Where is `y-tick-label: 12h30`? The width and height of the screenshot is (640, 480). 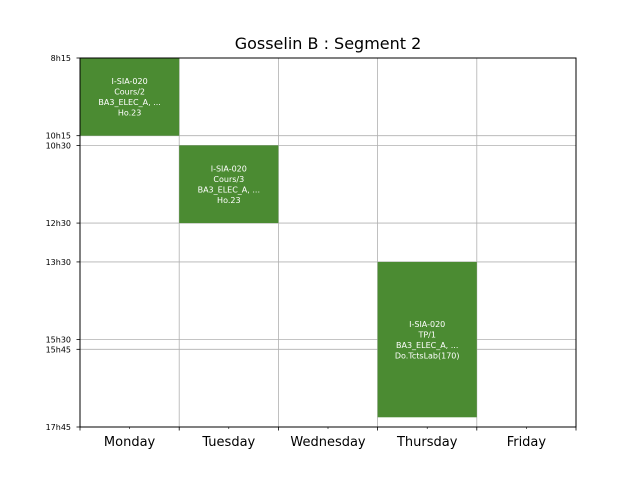 y-tick-label: 12h30 is located at coordinates (58, 223).